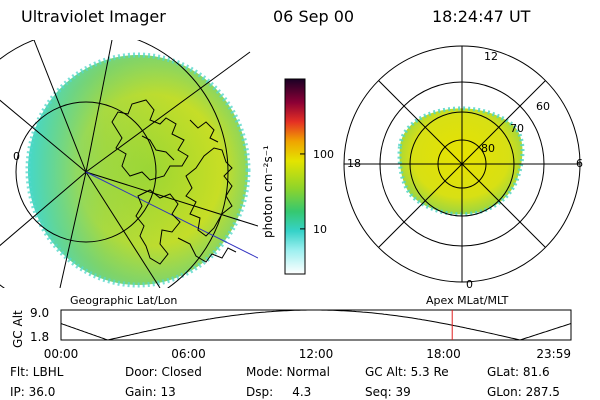  Describe the element at coordinates (288, 372) in the screenshot. I see `status-mode: Mode: Normal` at that location.